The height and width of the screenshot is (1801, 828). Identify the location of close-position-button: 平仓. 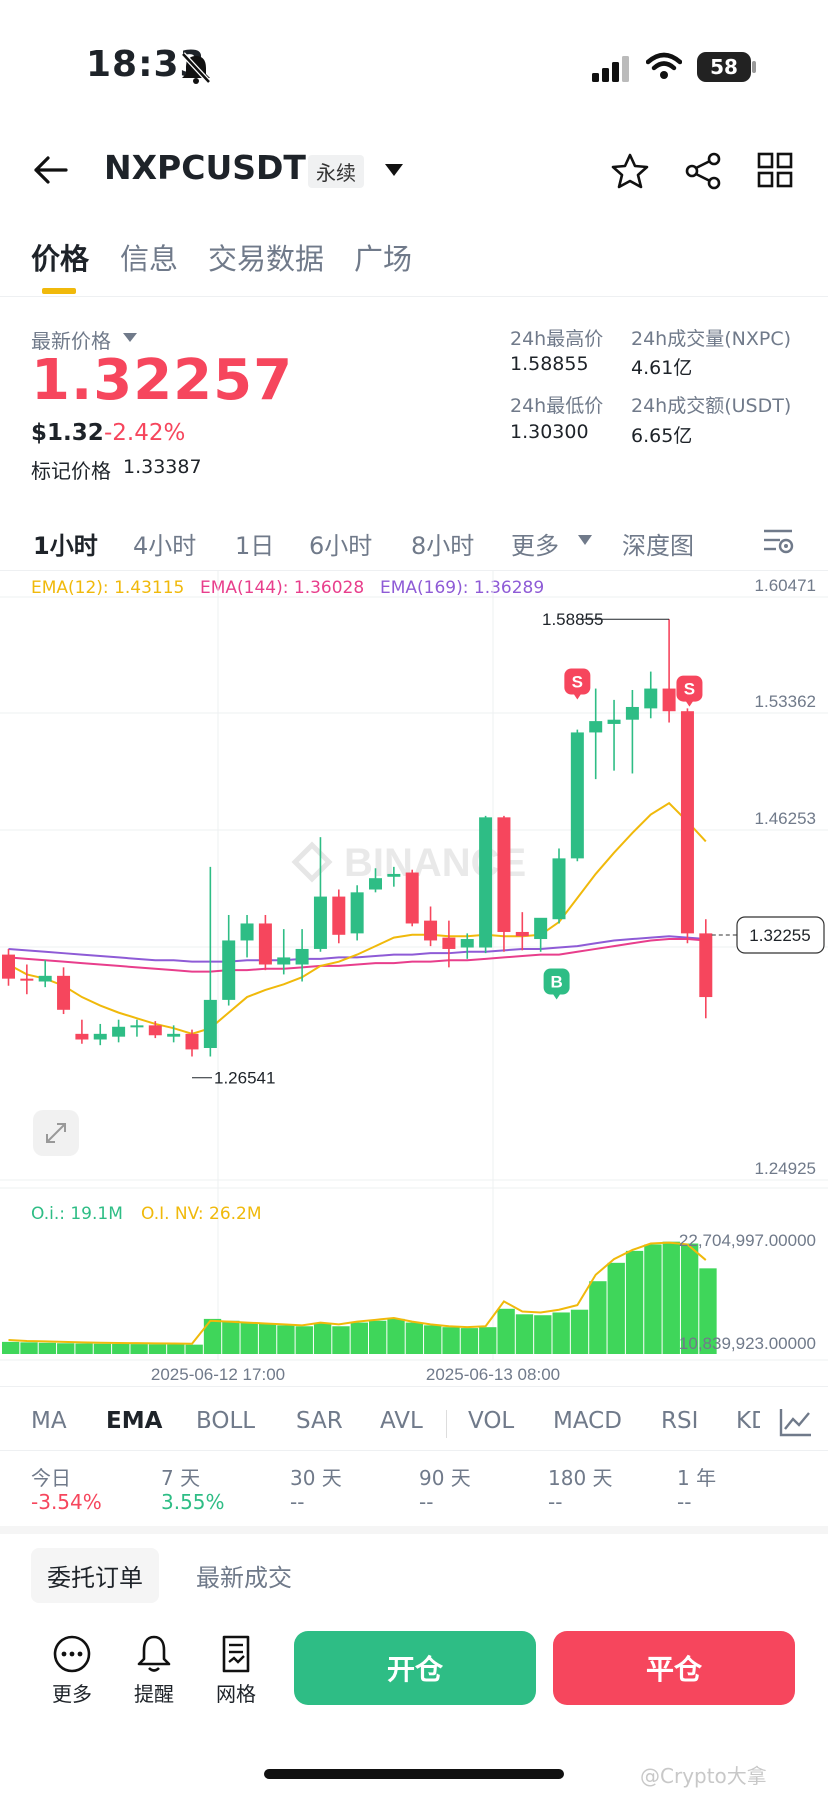
(674, 1668).